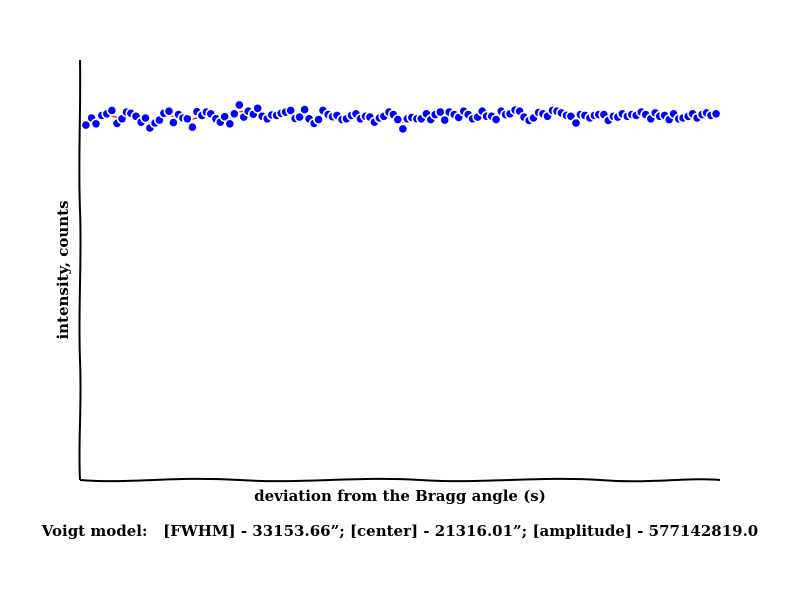  I want to click on x-axis-line, so click(400, 480).